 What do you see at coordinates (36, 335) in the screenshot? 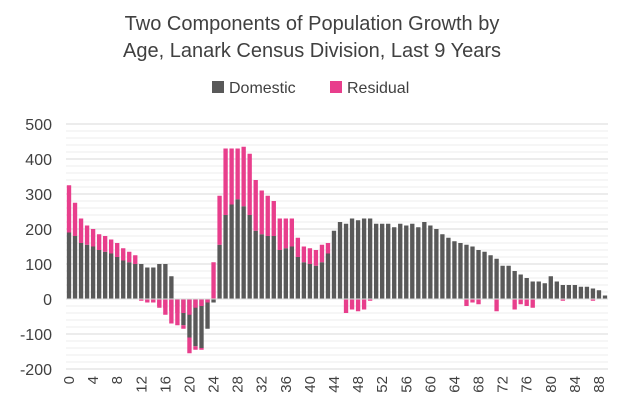
I see `y-tick-label: -100` at bounding box center [36, 335].